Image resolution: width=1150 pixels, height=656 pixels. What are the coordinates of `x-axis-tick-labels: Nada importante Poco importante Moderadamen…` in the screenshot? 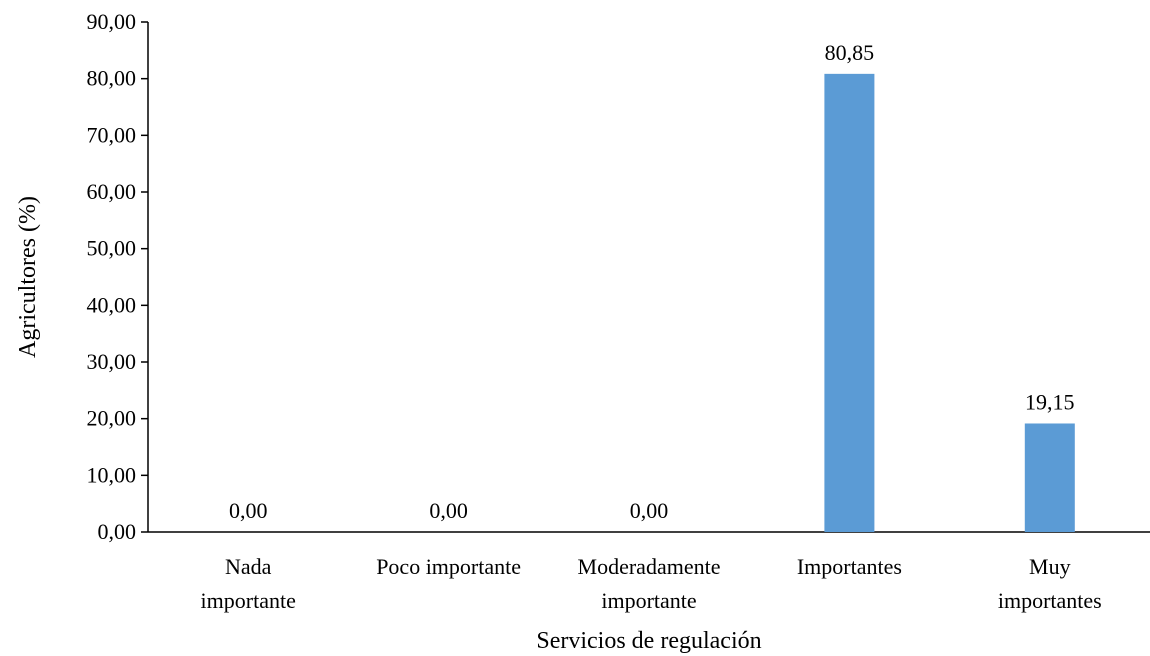 It's located at (651, 583).